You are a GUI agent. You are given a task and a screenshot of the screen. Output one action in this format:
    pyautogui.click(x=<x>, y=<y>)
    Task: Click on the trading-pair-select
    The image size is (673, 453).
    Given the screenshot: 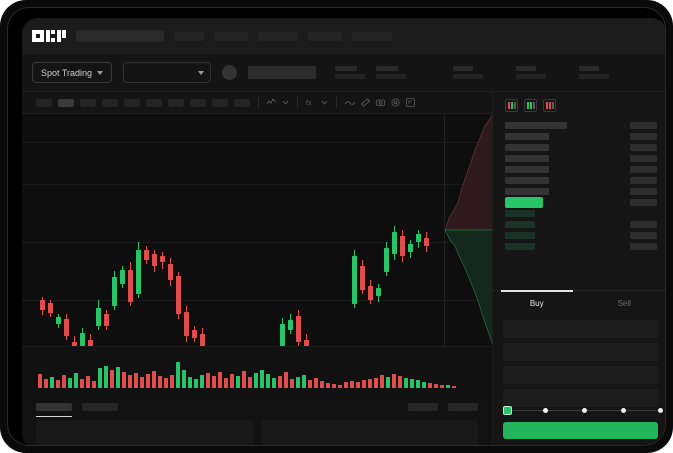 What is the action you would take?
    pyautogui.click(x=167, y=72)
    